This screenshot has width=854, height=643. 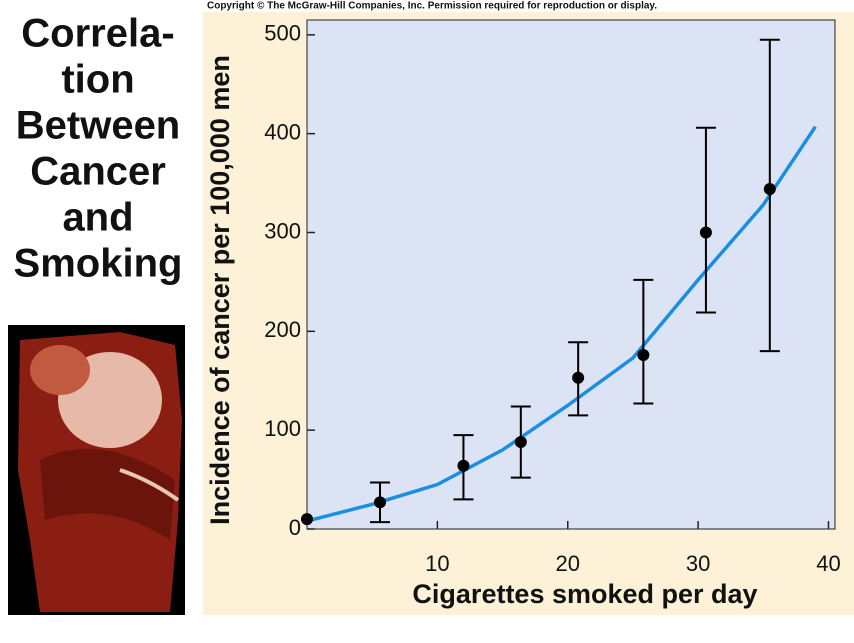 I want to click on y-tick-label: 0, so click(x=295, y=527).